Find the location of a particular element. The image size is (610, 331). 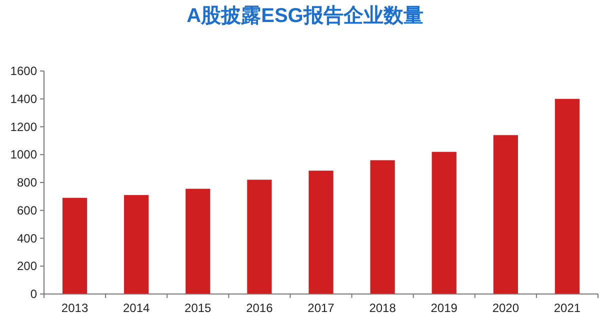

x-tick-label: 2013 is located at coordinates (74, 308).